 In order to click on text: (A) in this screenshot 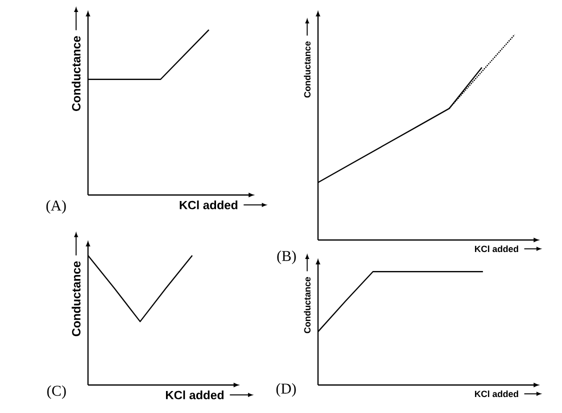, I will do `click(56, 207)`.